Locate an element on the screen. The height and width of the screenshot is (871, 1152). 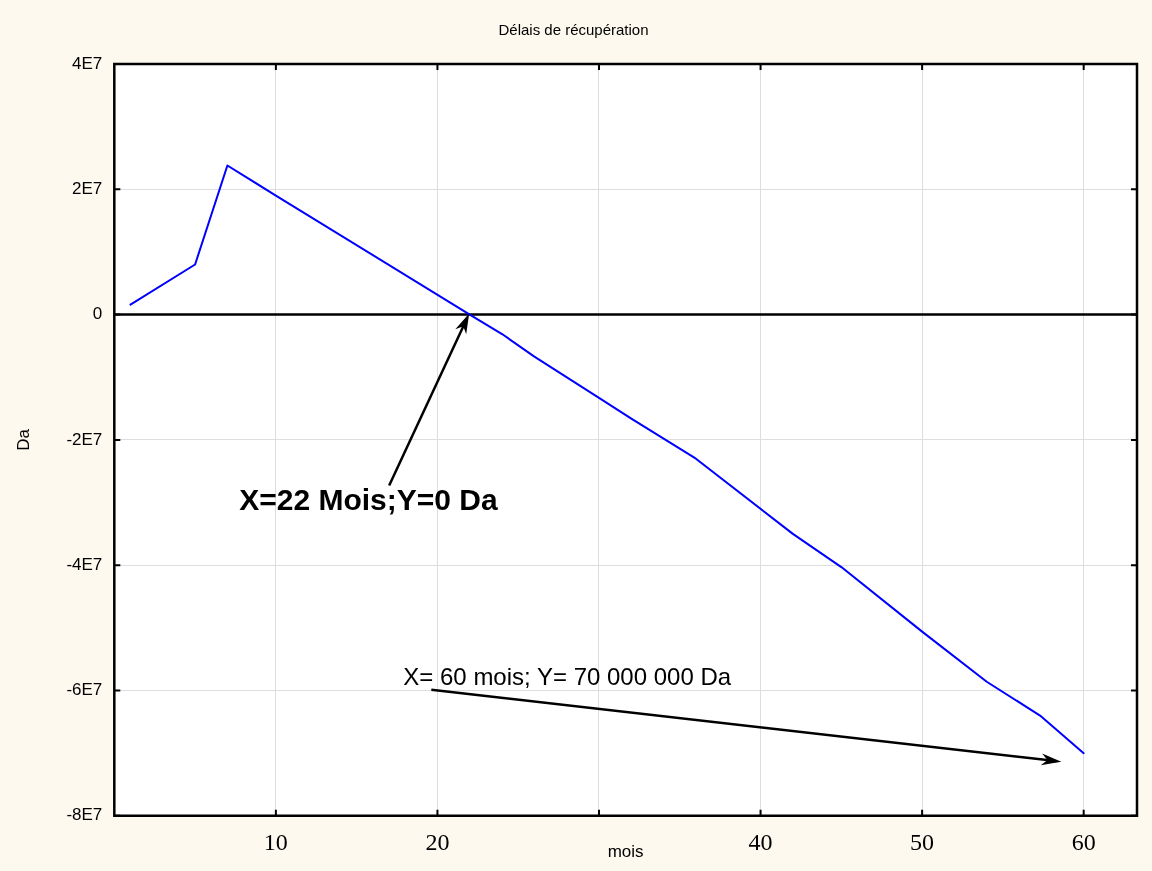
x-tick-label: 60 is located at coordinates (1083, 842).